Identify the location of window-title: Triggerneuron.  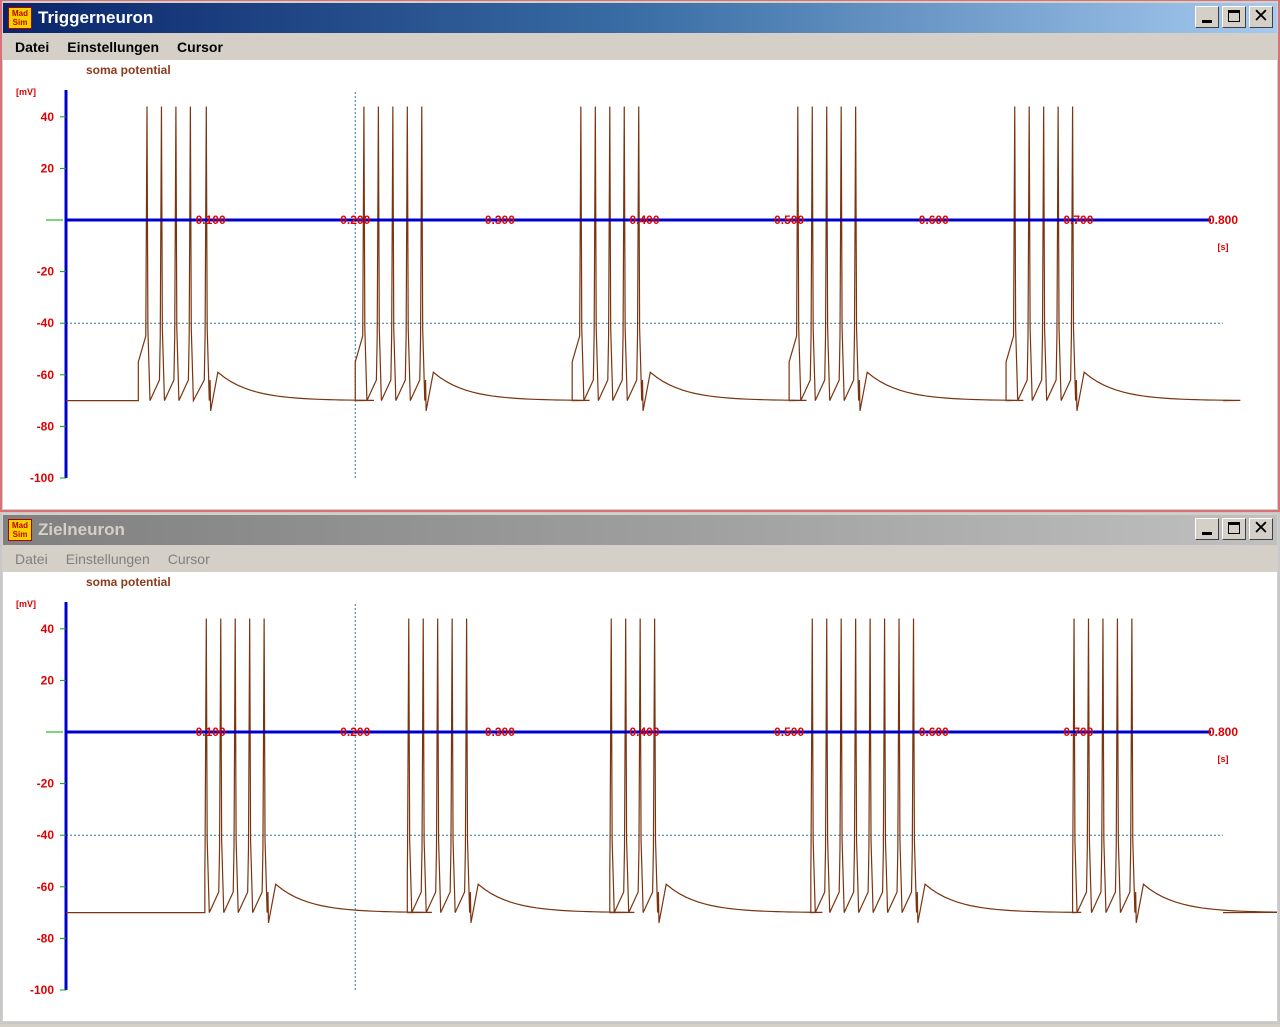
(96, 17).